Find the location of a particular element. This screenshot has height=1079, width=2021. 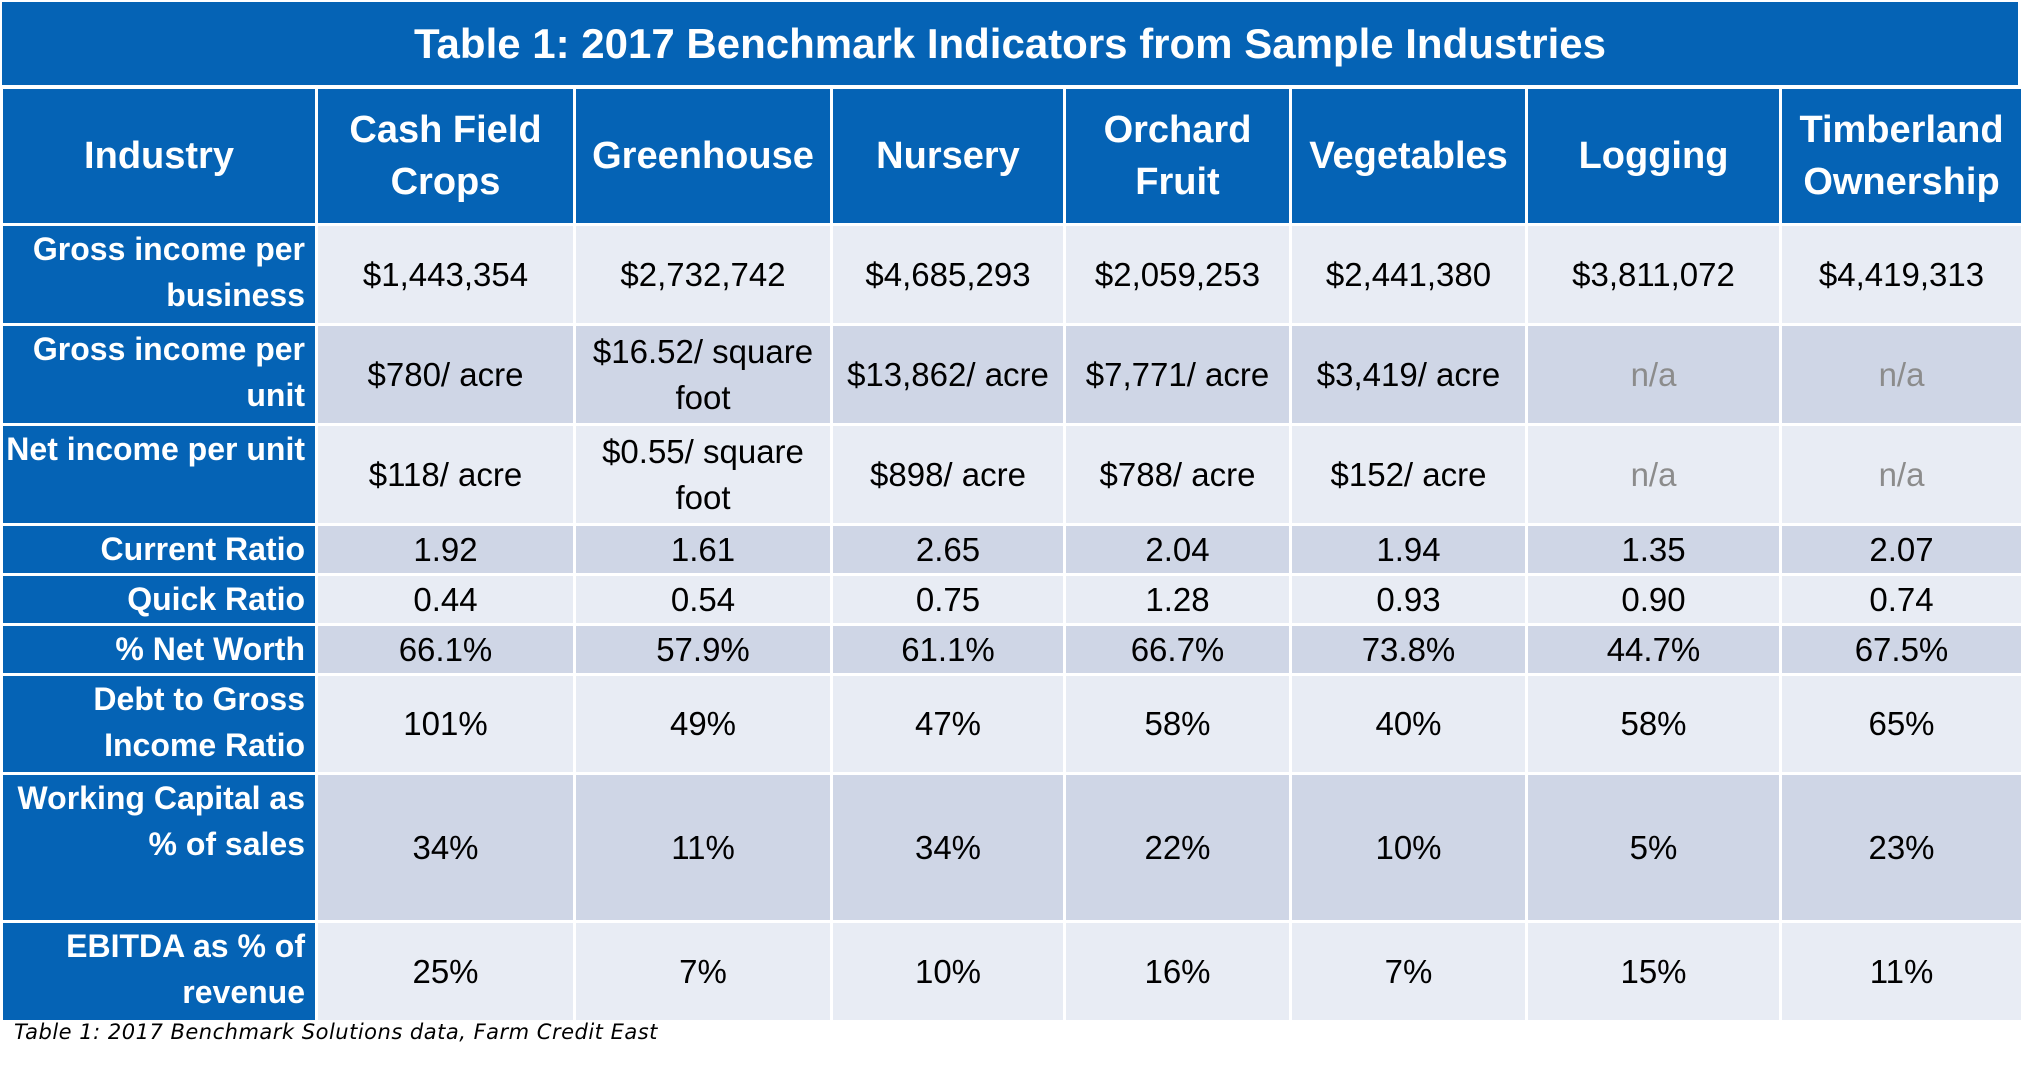

table-cell: 66.7% is located at coordinates (1177, 649).